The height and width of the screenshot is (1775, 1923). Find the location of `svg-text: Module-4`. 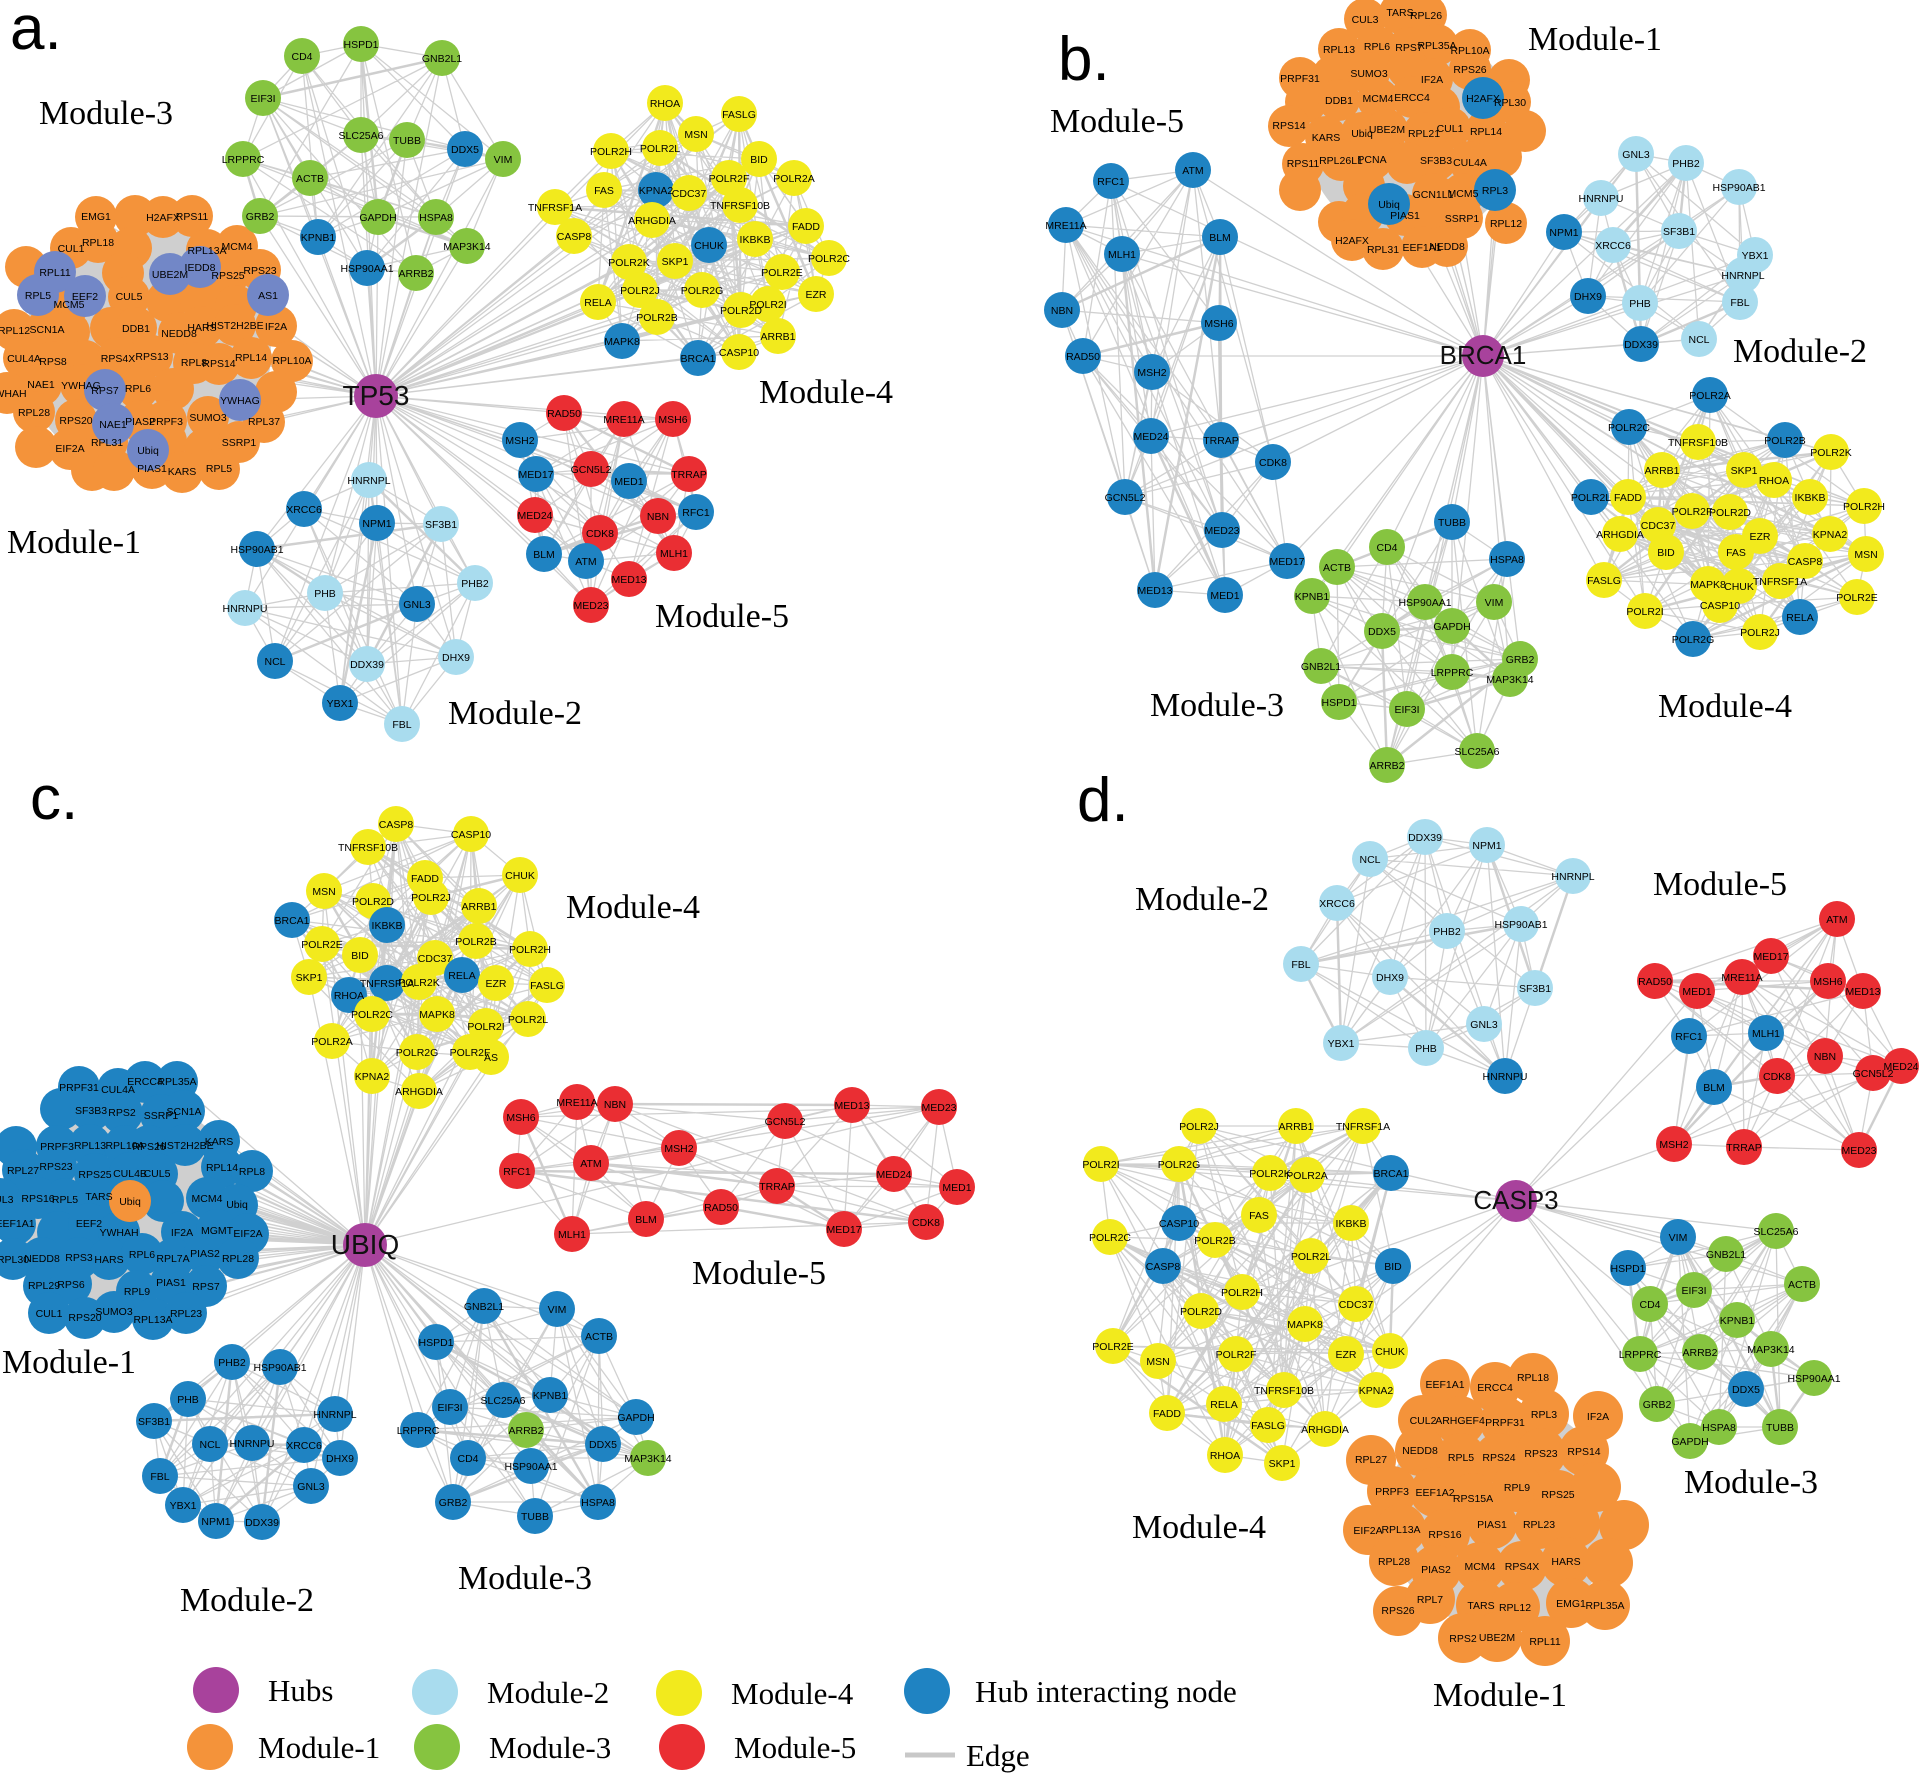

svg-text: Module-4 is located at coordinates (826, 392).